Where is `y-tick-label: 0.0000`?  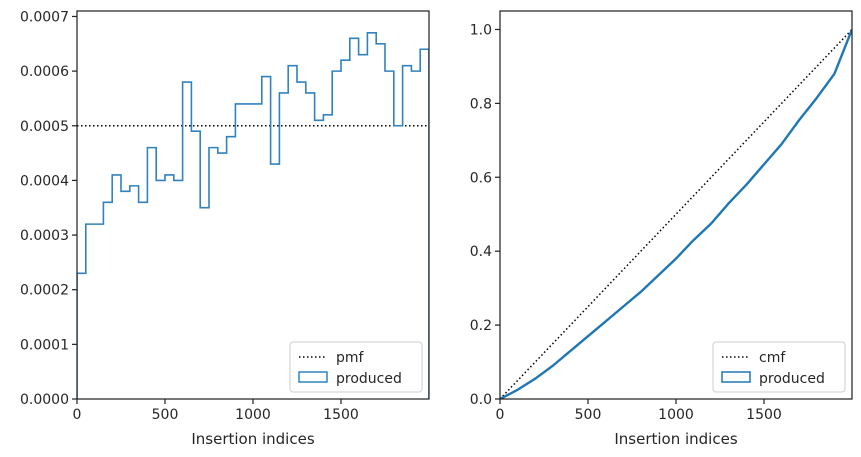
y-tick-label: 0.0000 is located at coordinates (44, 400).